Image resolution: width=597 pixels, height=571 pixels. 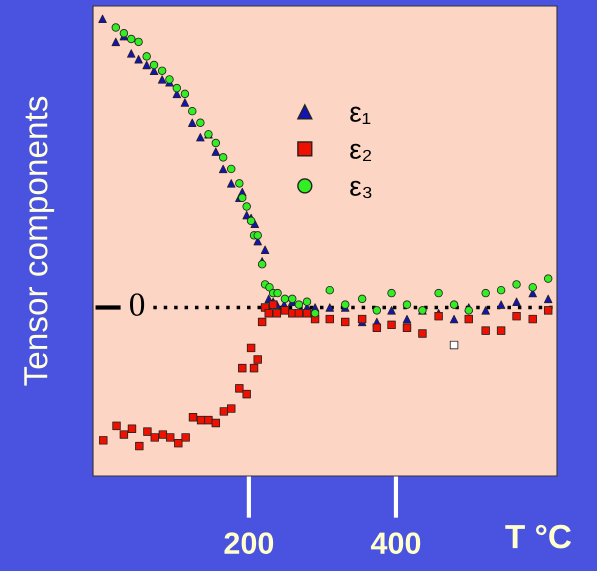 I want to click on legend-label: ε₁, so click(x=360, y=115).